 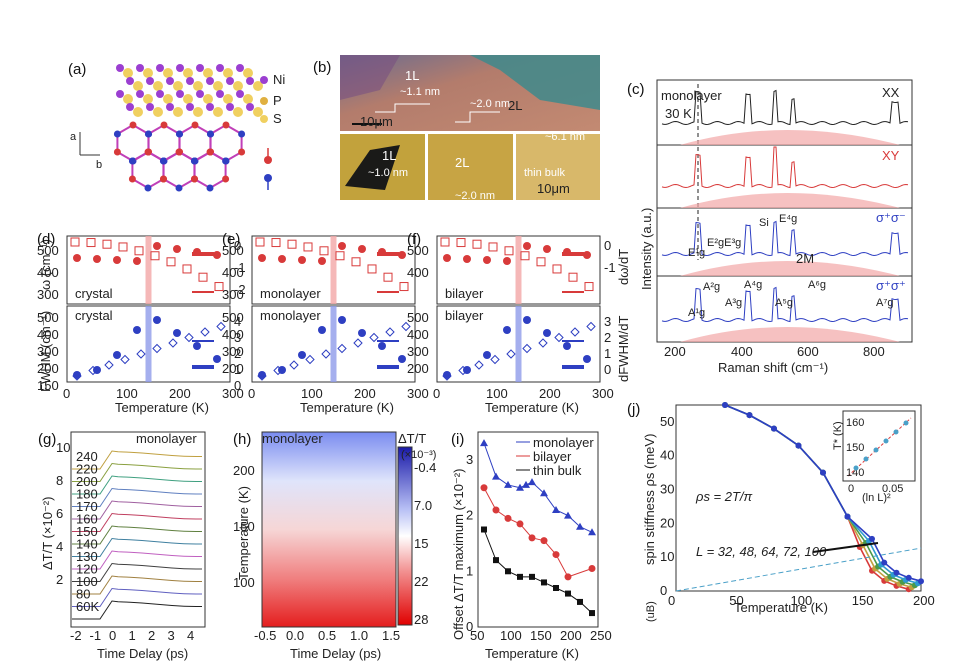 I want to click on j-xtick: 100, so click(x=802, y=600).